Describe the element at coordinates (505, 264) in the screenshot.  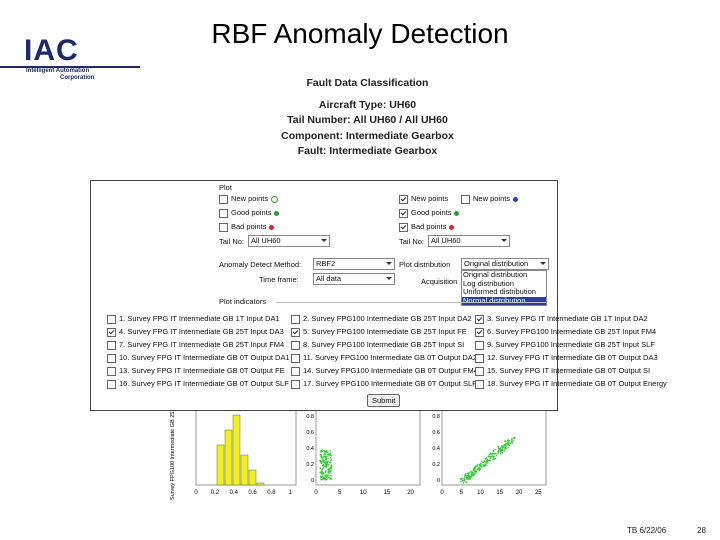
I see `dropdown: Original distribution` at that location.